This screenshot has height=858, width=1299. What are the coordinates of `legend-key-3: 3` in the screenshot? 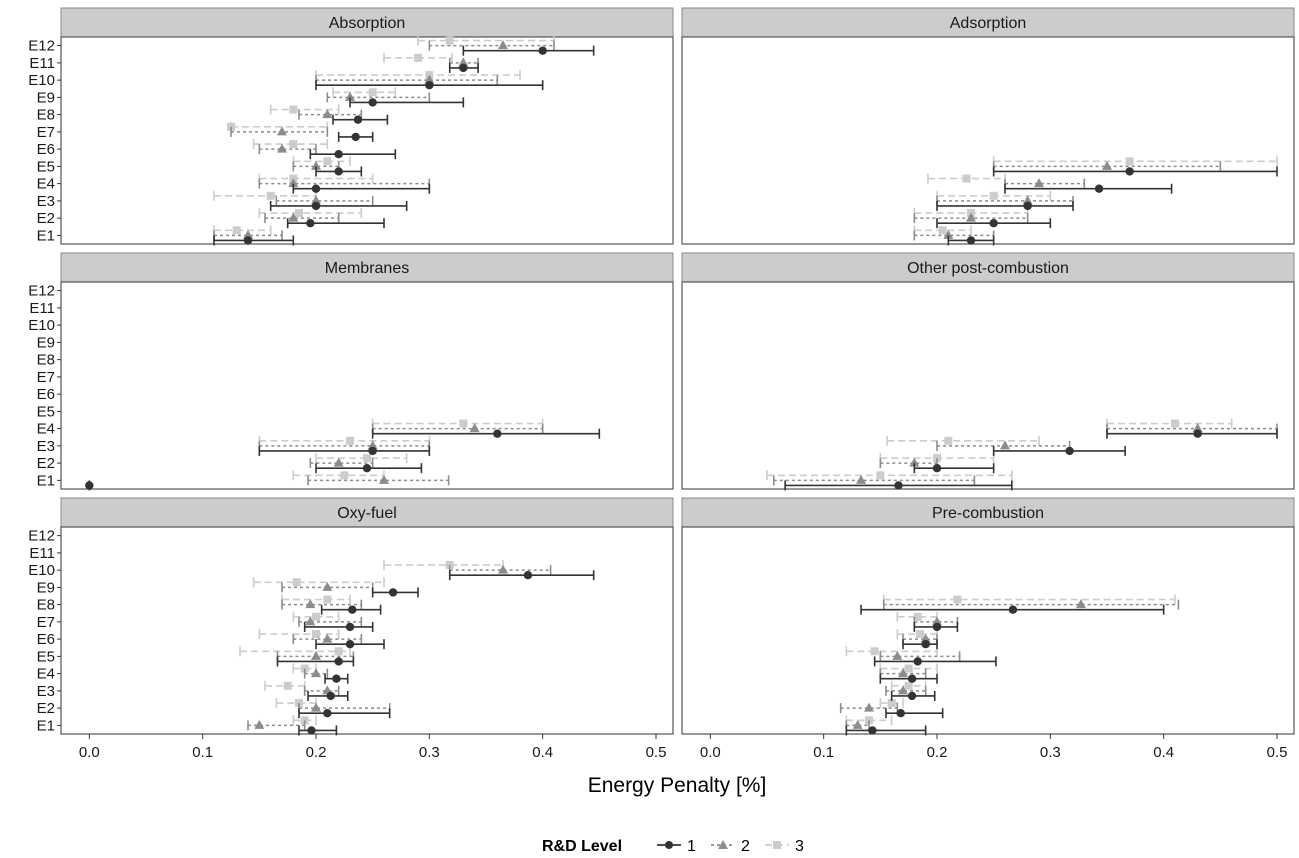 It's located at (784, 846).